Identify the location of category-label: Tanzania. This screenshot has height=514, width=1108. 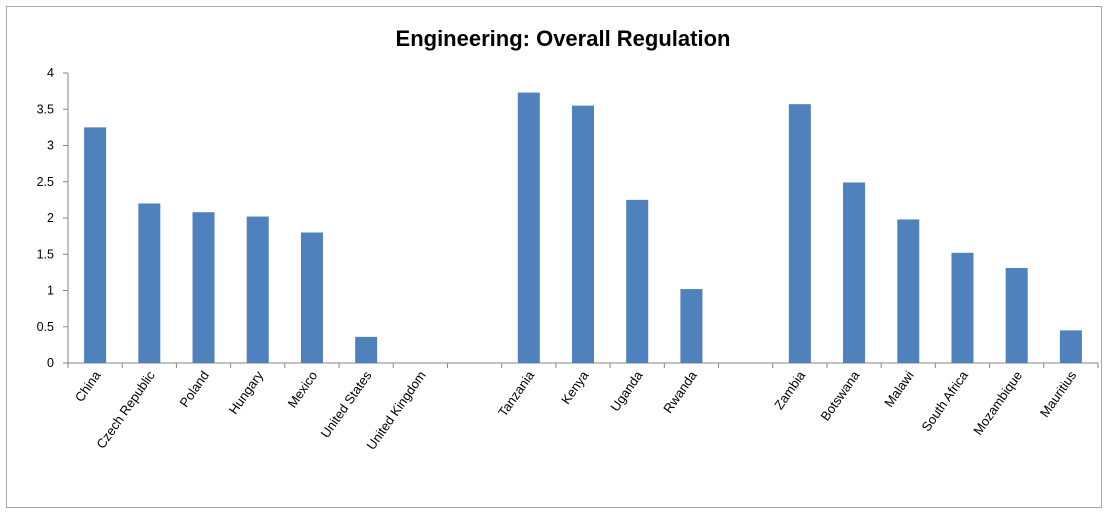
(516, 393).